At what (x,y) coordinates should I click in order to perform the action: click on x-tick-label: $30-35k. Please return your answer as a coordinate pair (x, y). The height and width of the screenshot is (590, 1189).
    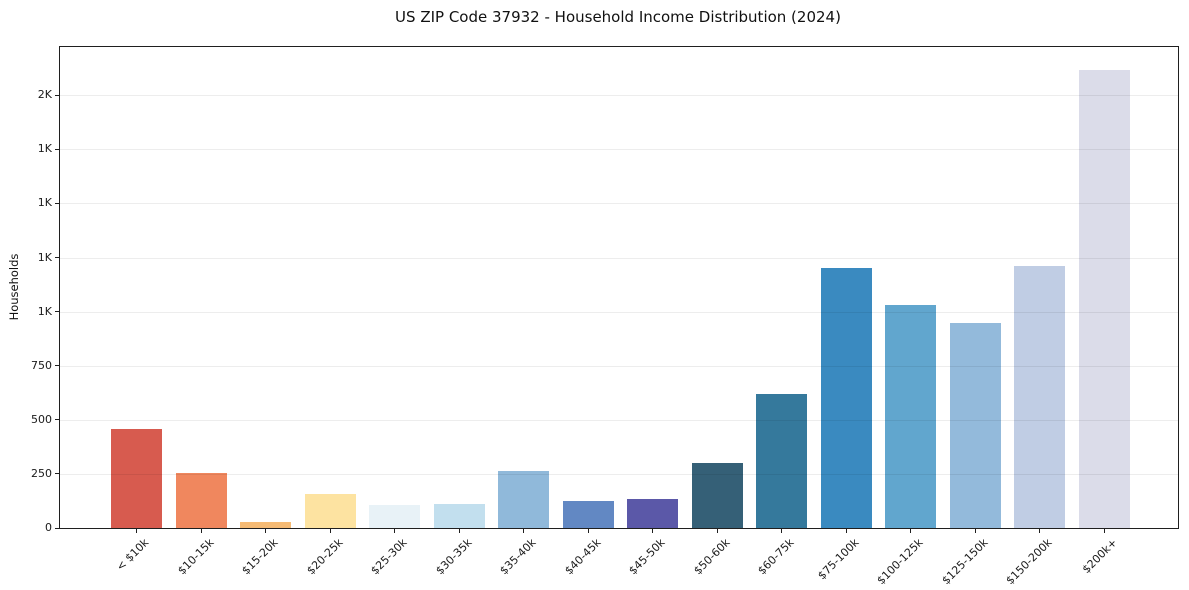
    Looking at the image, I should click on (454, 557).